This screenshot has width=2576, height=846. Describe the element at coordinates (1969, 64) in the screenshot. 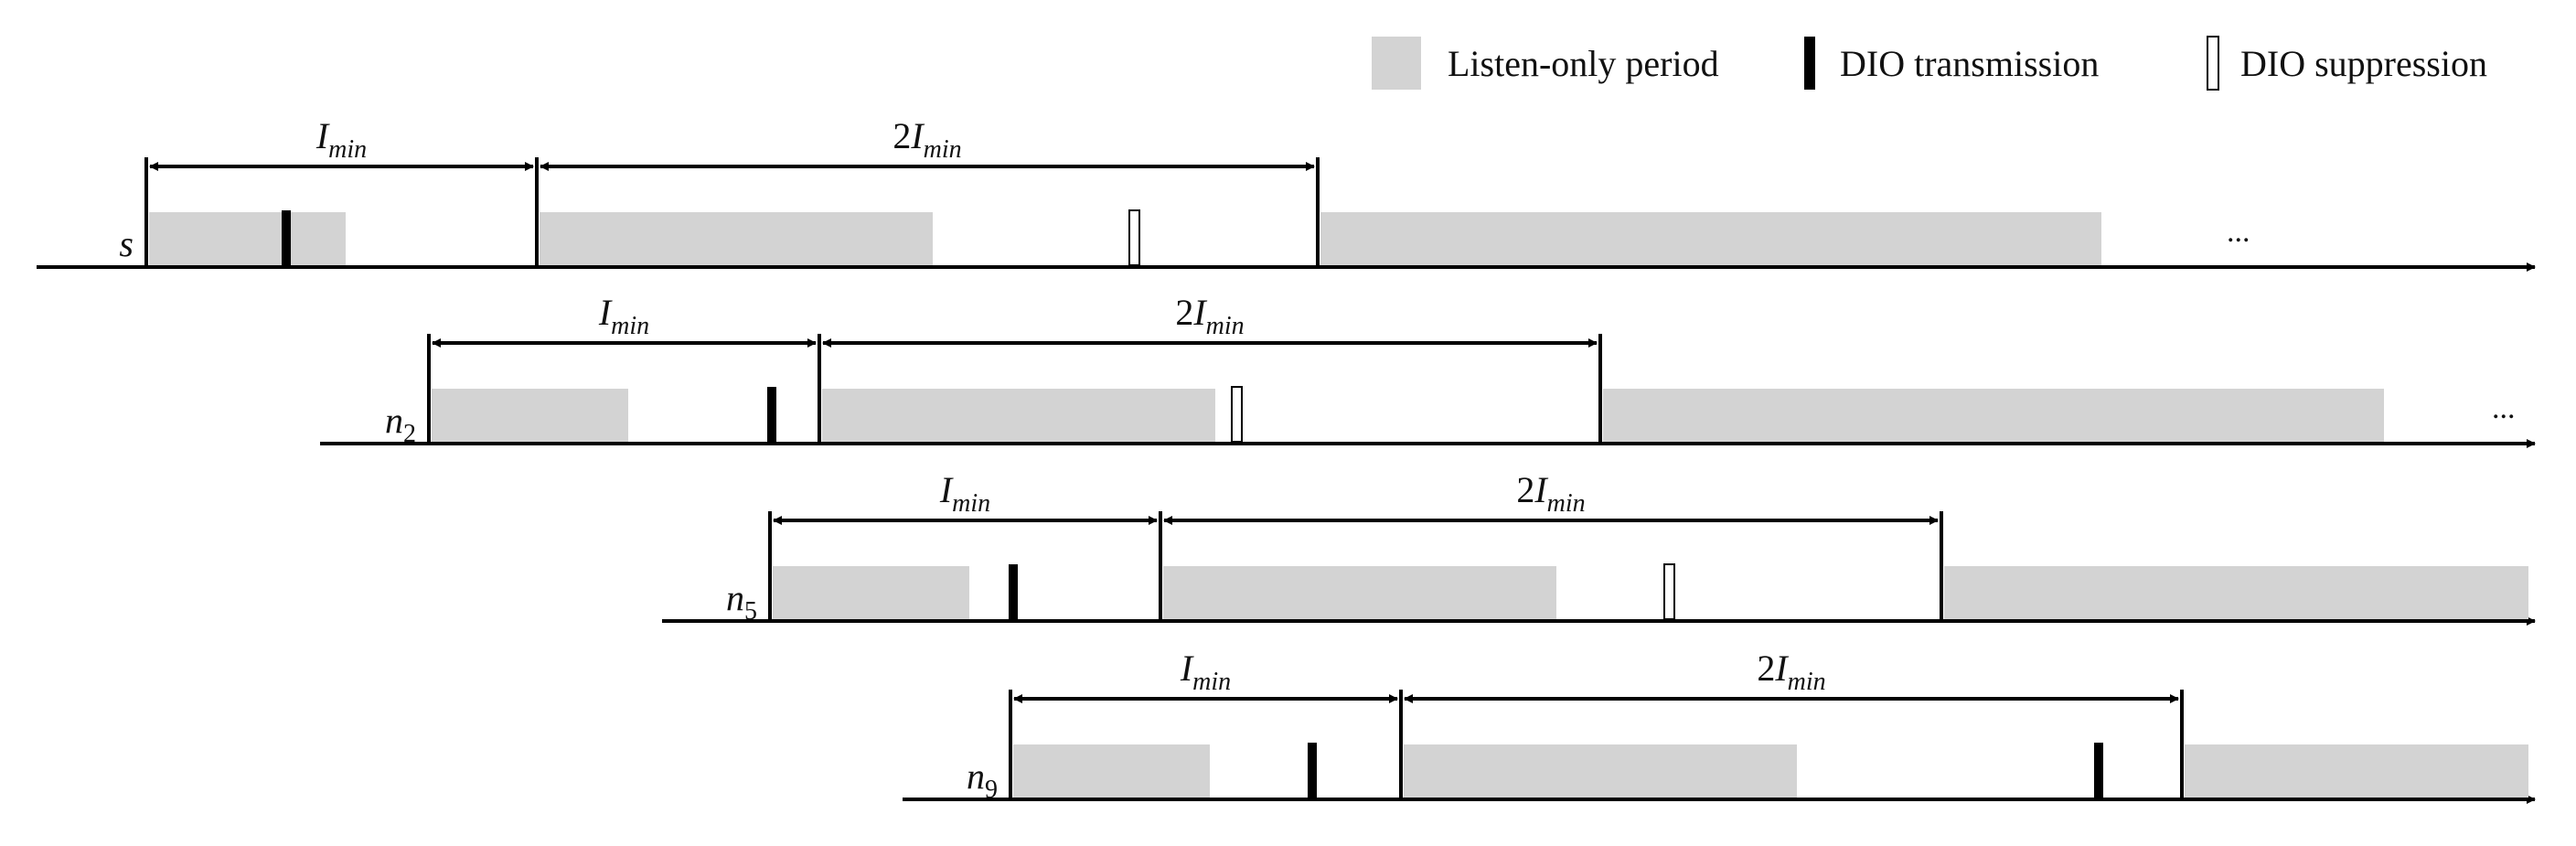

I see `legend-transmission-label: DIO transmission` at that location.